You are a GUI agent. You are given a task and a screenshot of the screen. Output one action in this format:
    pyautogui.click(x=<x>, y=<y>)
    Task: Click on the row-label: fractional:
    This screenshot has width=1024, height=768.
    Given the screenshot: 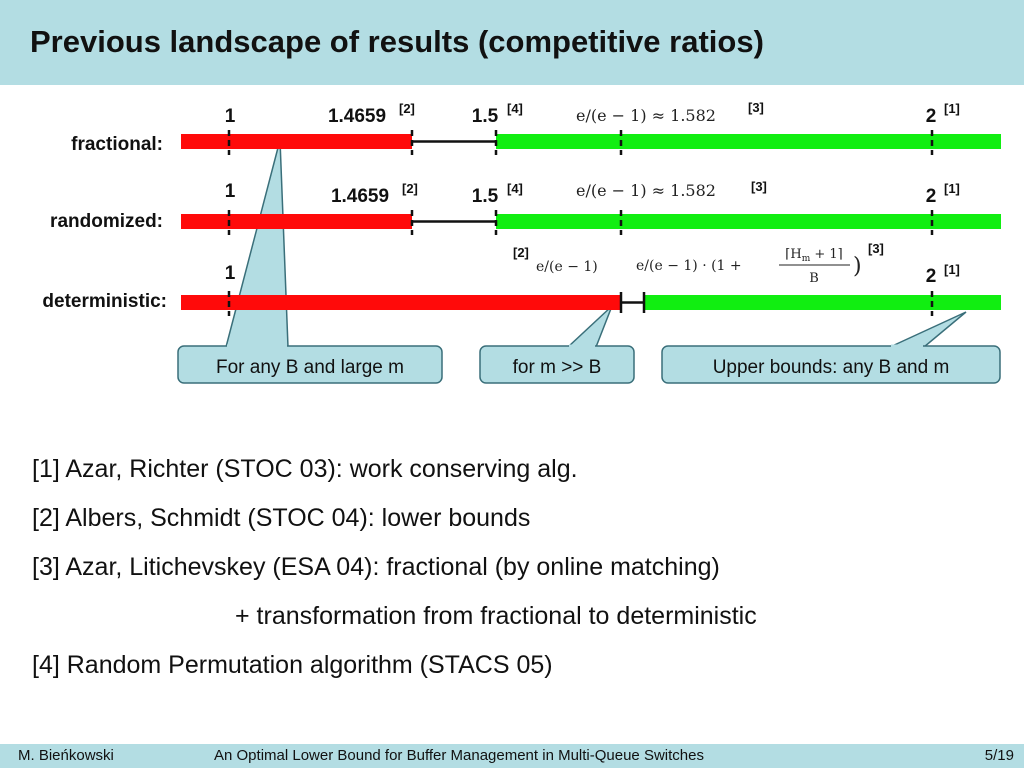 What is the action you would take?
    pyautogui.click(x=117, y=144)
    